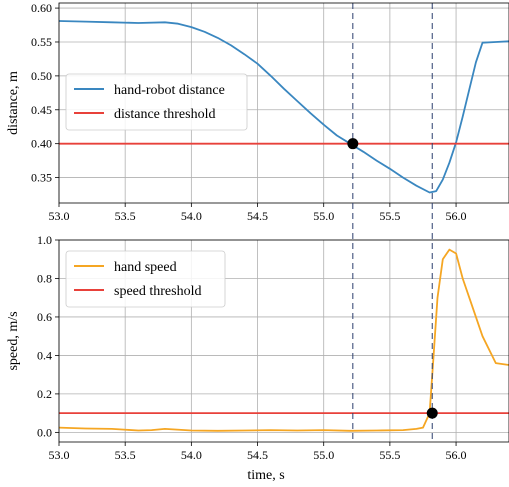  I want to click on distance-x-ticks: 53.0 53.5 54.0 54.5 55.0 55.5 56.0, so click(258, 213).